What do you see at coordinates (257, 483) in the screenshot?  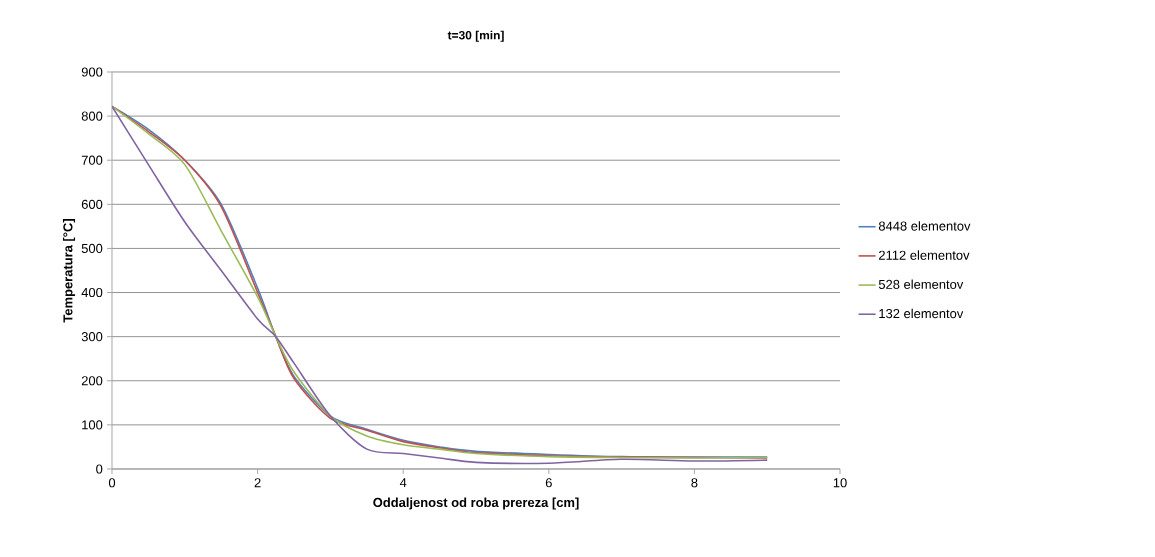 I see `x-tick-label: 2` at bounding box center [257, 483].